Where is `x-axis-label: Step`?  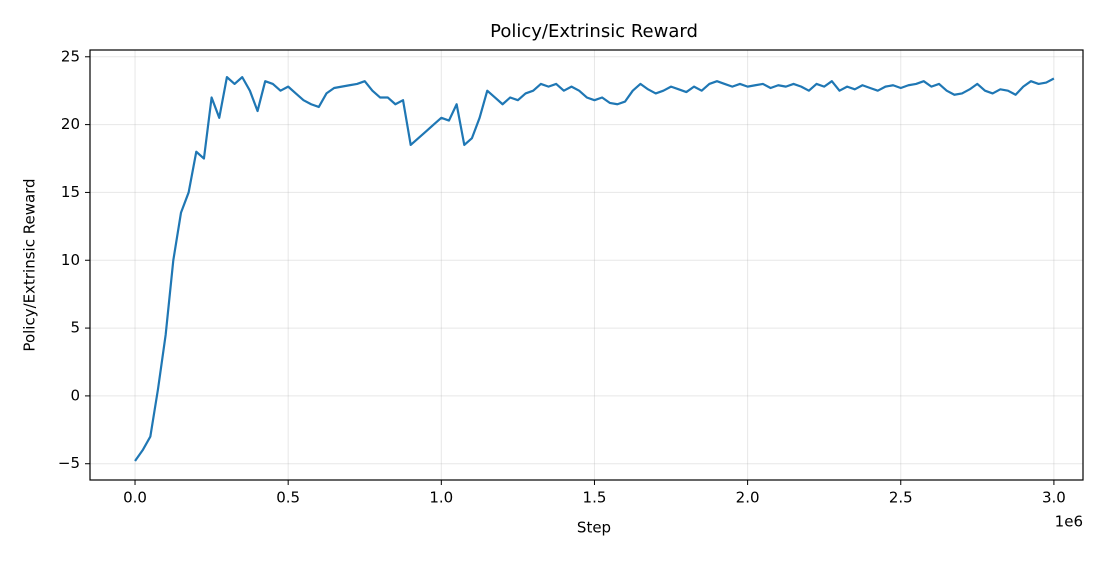 x-axis-label: Step is located at coordinates (594, 528).